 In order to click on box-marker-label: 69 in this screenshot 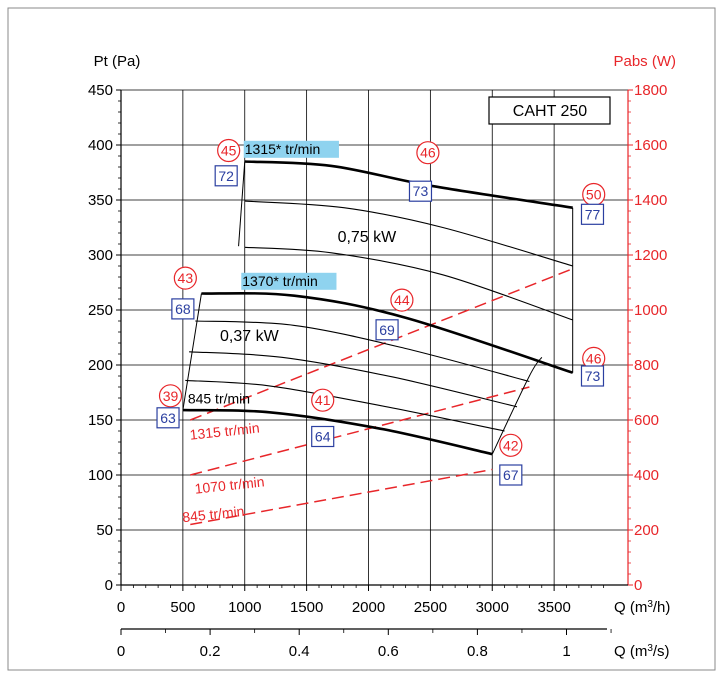, I will do `click(387, 330)`.